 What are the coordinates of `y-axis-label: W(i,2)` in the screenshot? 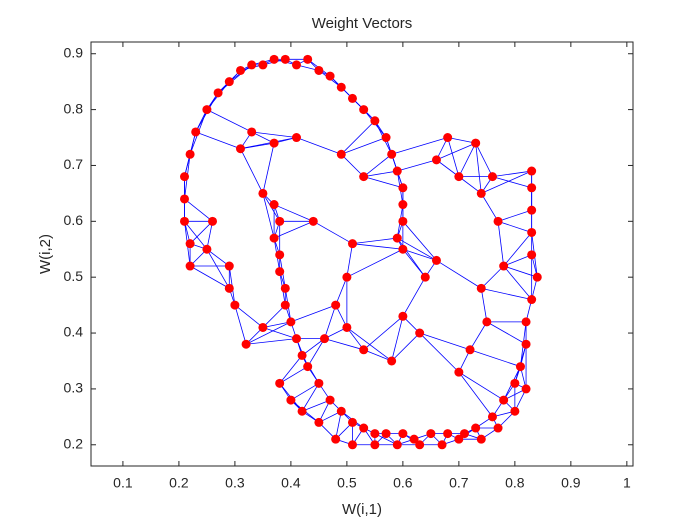 It's located at (45, 254).